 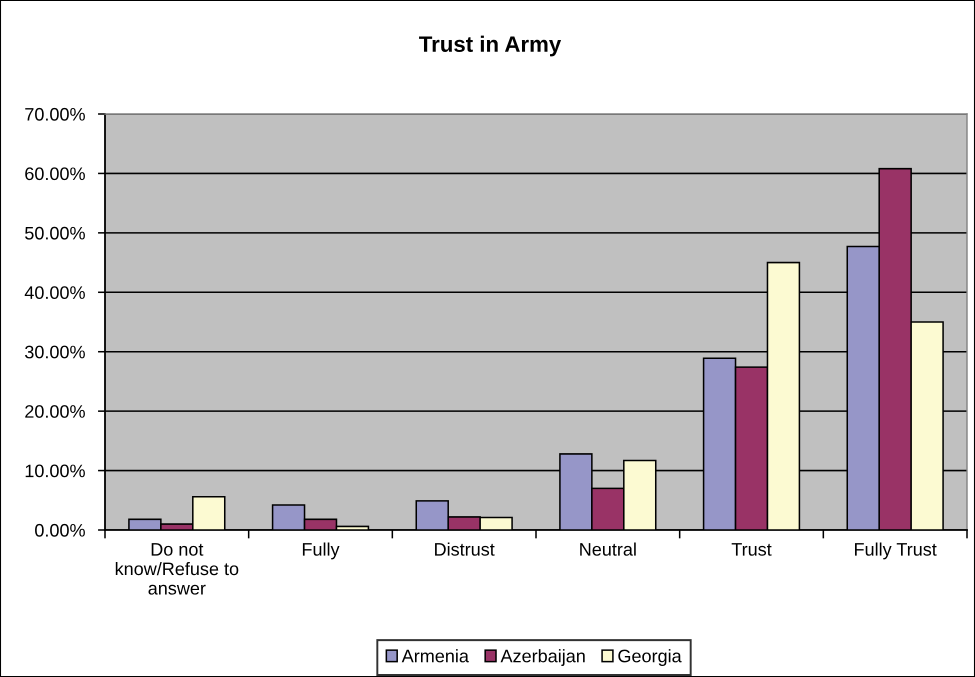 I want to click on y-tick-label: 10.00%, so click(x=55, y=471).